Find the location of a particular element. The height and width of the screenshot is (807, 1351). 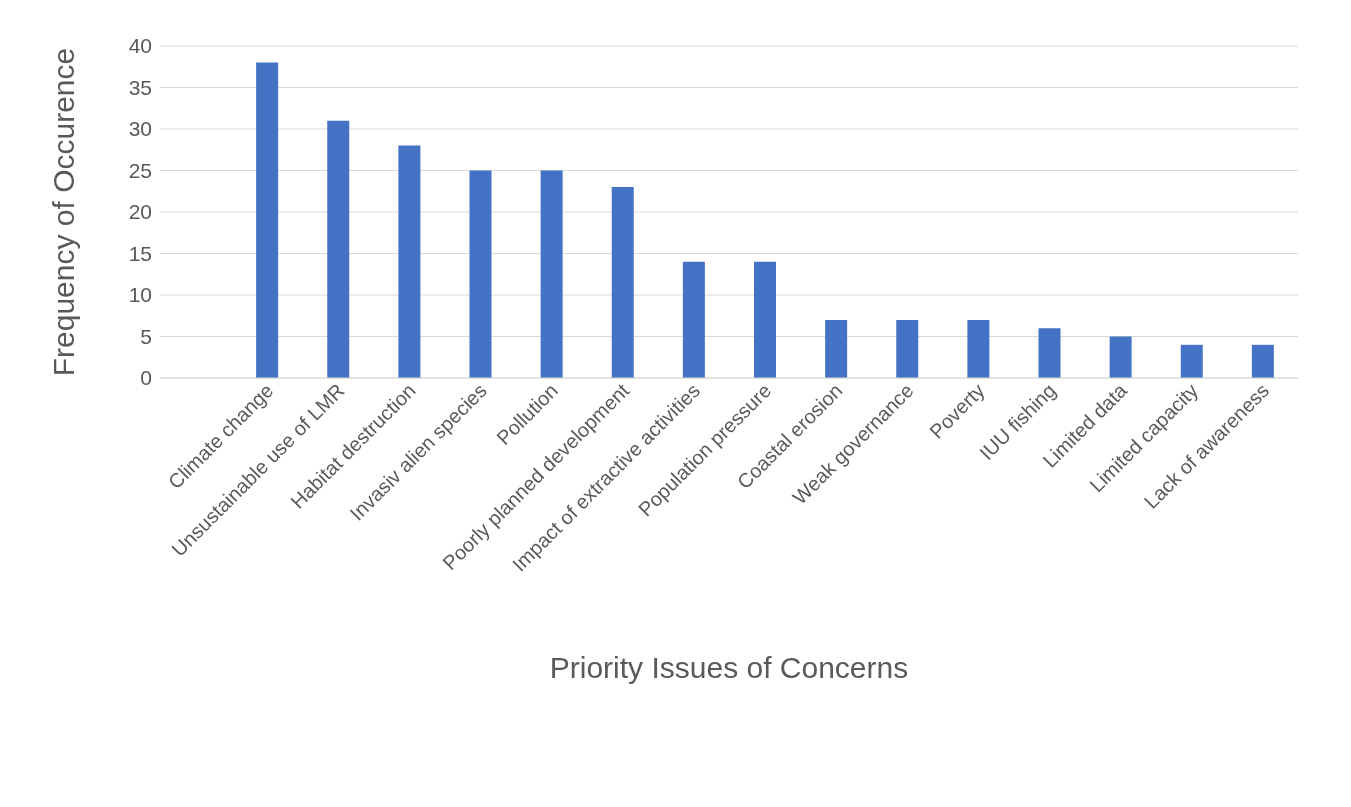

y-tick-label: 15 is located at coordinates (140, 253).